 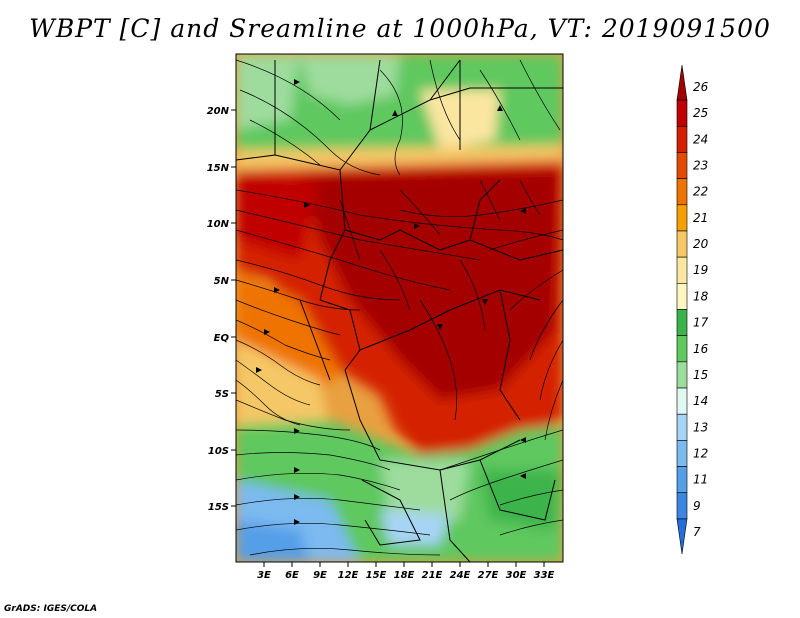 I want to click on colorbar-label: 12, so click(x=700, y=453).